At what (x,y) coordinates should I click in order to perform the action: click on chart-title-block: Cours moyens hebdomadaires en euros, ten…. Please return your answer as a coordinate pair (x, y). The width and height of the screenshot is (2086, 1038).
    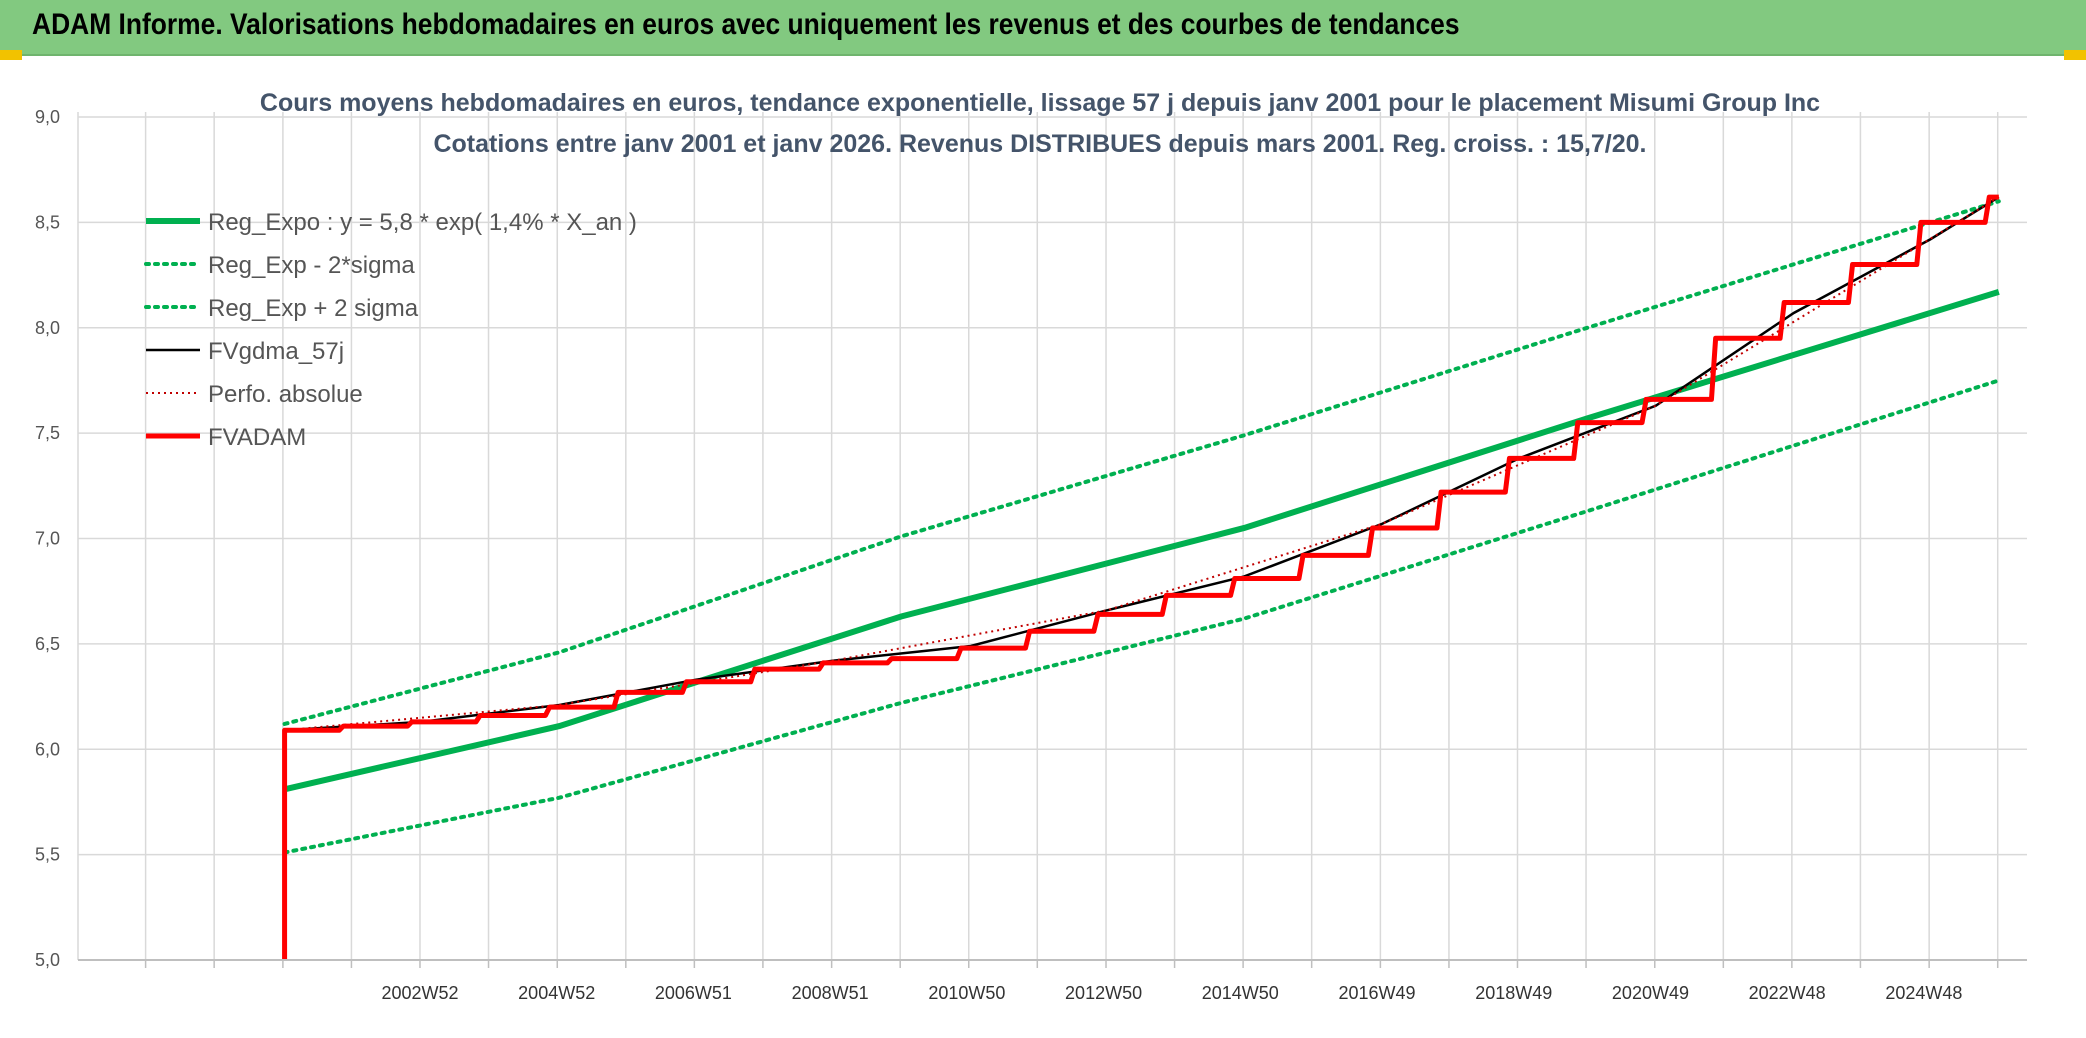
    Looking at the image, I should click on (1040, 123).